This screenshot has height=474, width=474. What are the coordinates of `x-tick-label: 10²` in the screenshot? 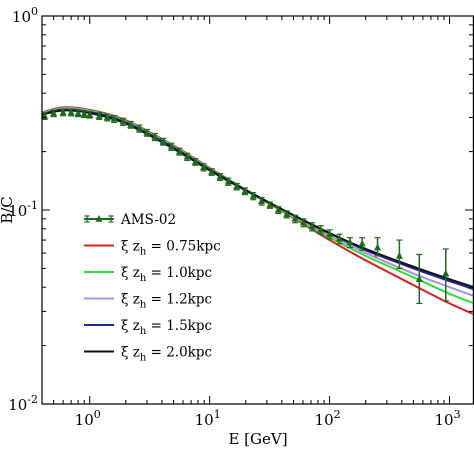 It's located at (328, 418).